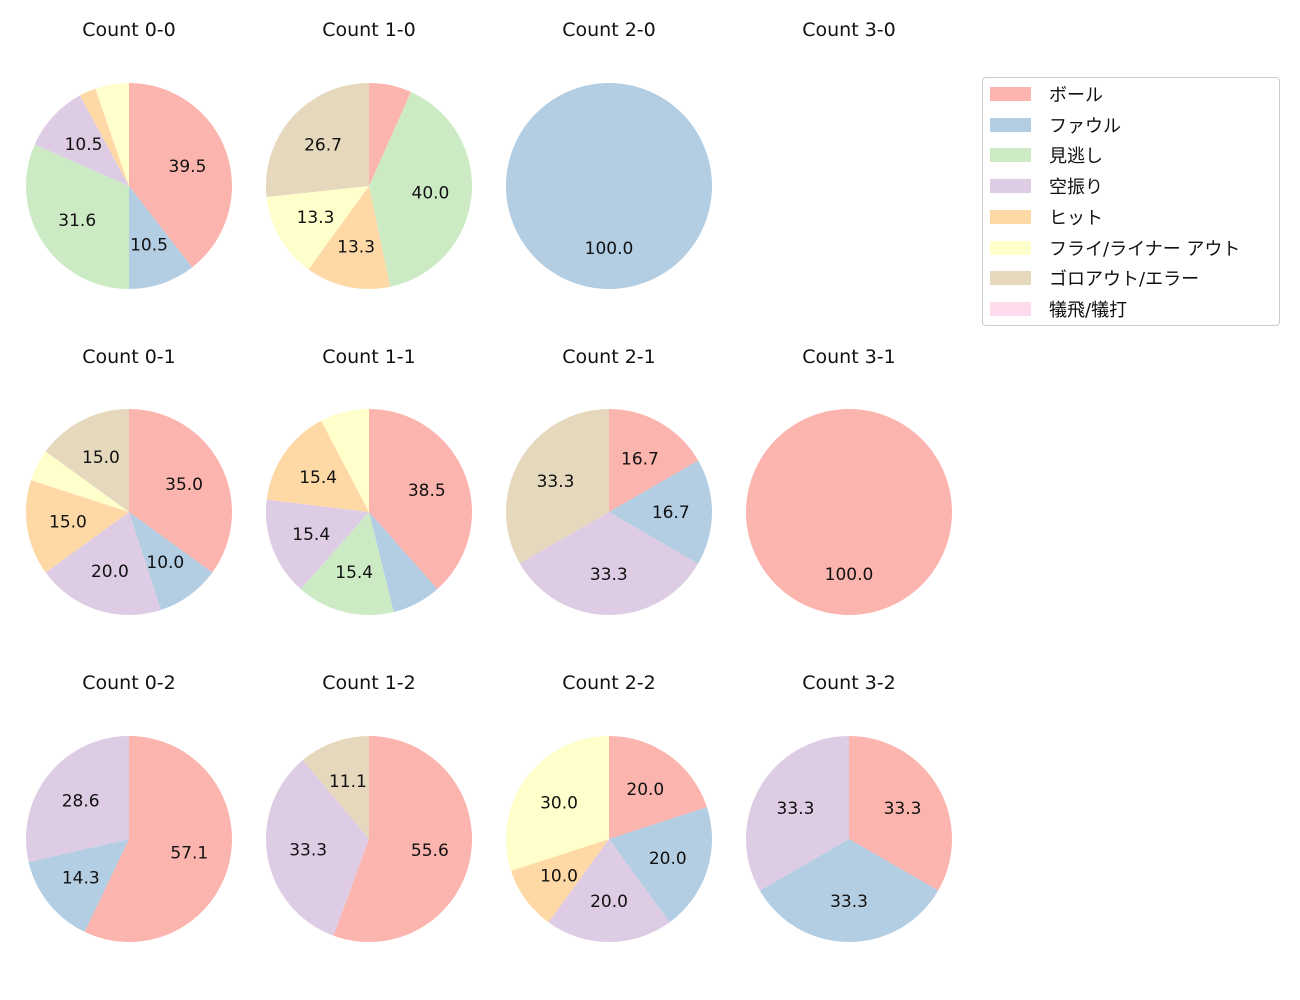 This screenshot has height=1000, width=1300. I want to click on legend-item: 見逃し, so click(1046, 156).